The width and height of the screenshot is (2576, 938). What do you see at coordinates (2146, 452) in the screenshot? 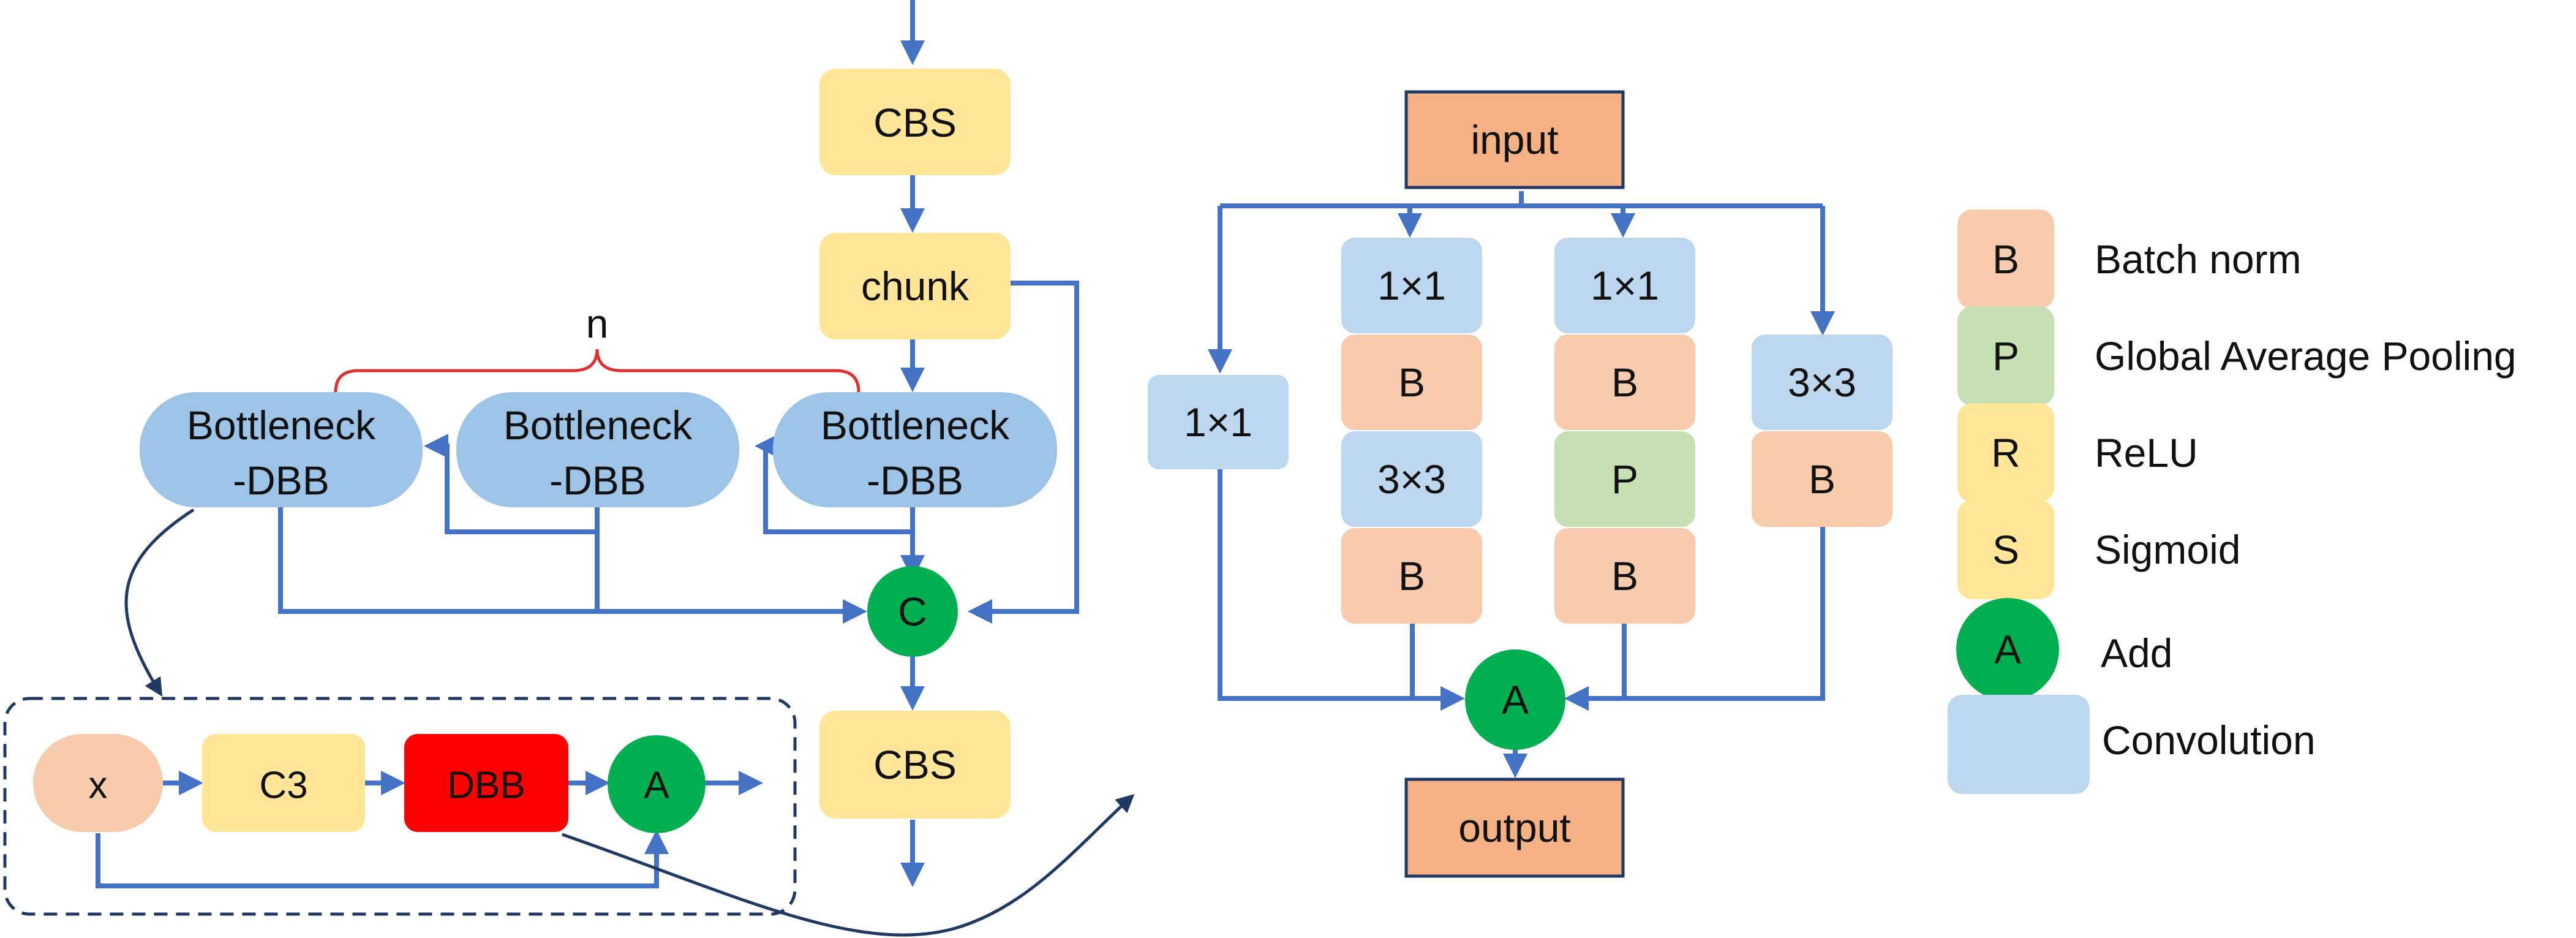
I see `legend-label-relu: ReLU` at bounding box center [2146, 452].